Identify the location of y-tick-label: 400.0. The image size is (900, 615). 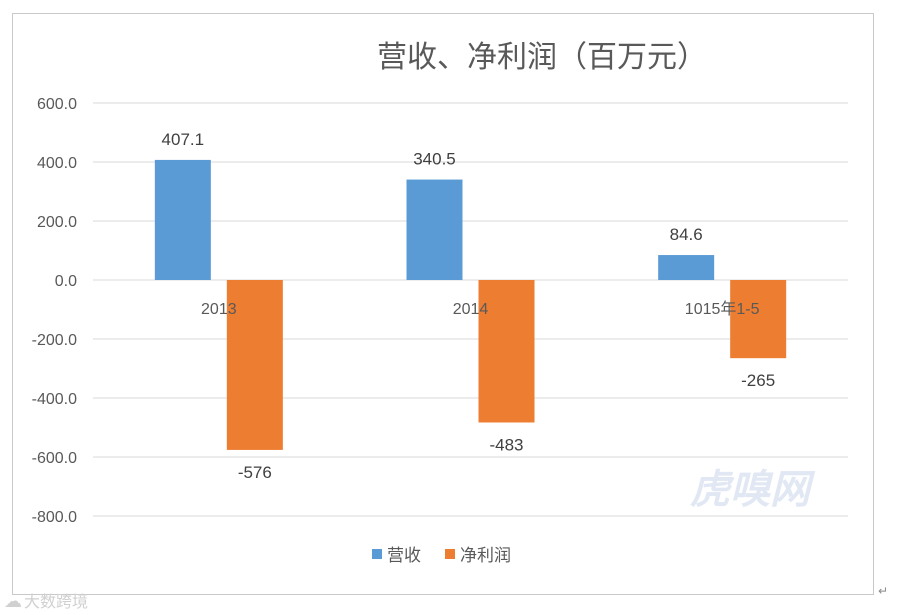
(57, 163).